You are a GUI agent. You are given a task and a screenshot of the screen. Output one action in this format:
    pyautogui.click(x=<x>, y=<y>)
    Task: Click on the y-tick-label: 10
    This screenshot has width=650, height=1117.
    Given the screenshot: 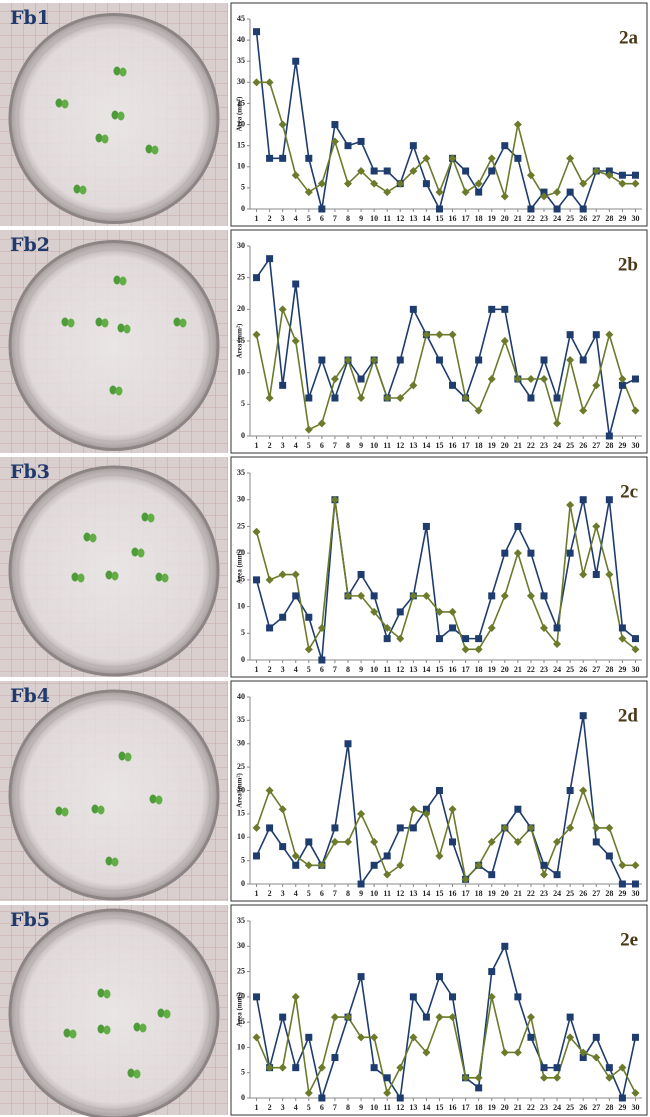 What is the action you would take?
    pyautogui.click(x=241, y=371)
    